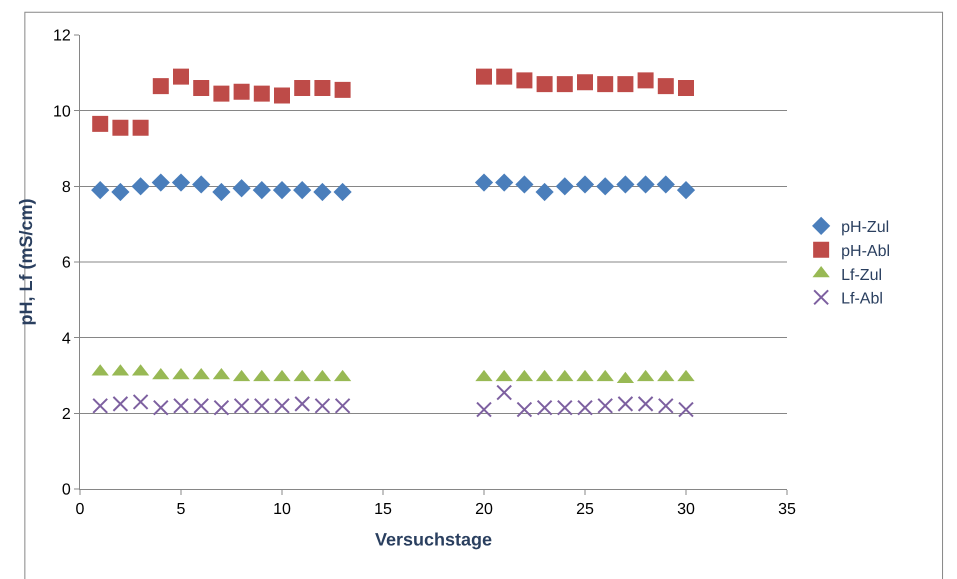 The height and width of the screenshot is (579, 957). Describe the element at coordinates (484, 509) in the screenshot. I see `x-tick-label: 20` at that location.